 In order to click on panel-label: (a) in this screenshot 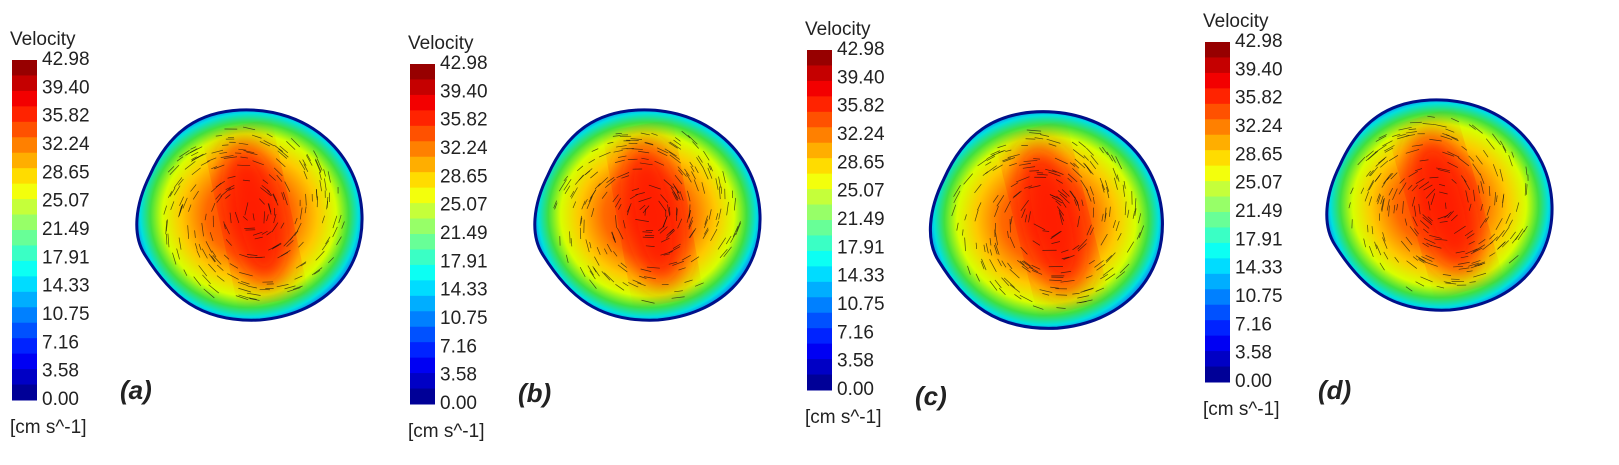, I will do `click(136, 390)`.